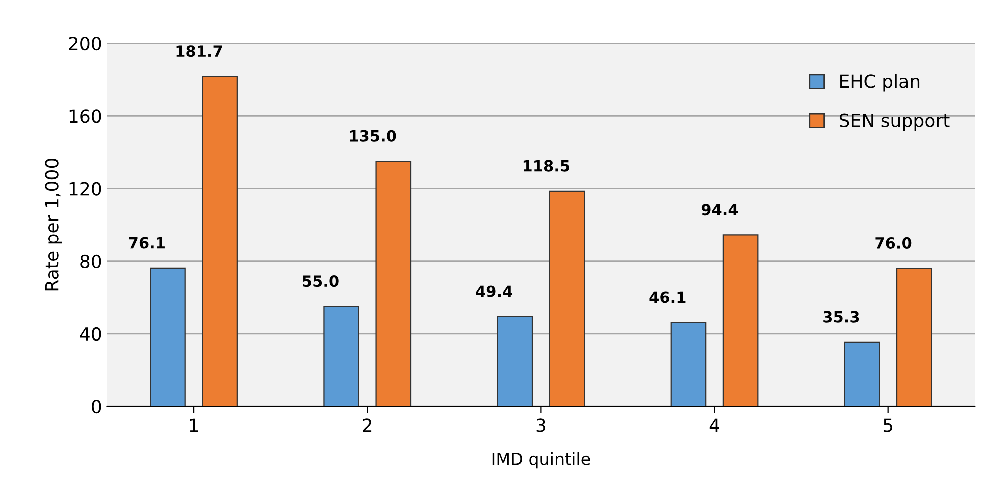 Image resolution: width=993 pixels, height=484 pixels. What do you see at coordinates (86, 117) in the screenshot?
I see `y-tick-label: 160` at bounding box center [86, 117].